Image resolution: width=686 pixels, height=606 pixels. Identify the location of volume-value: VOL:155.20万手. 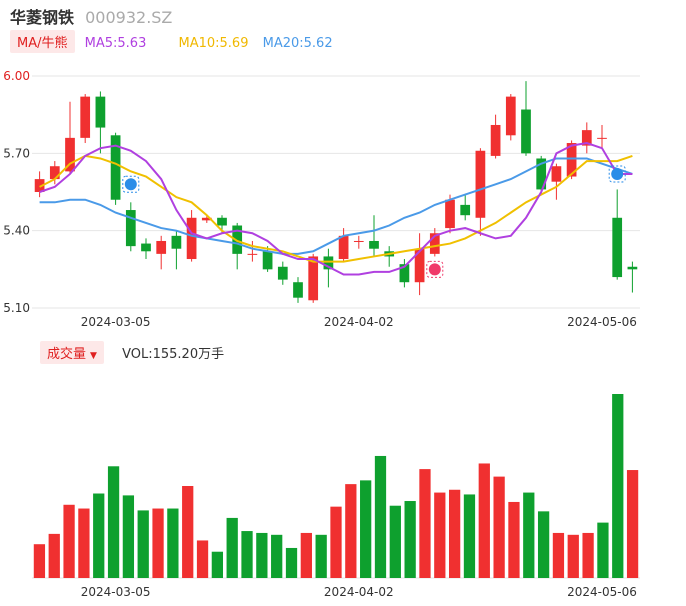
(173, 354).